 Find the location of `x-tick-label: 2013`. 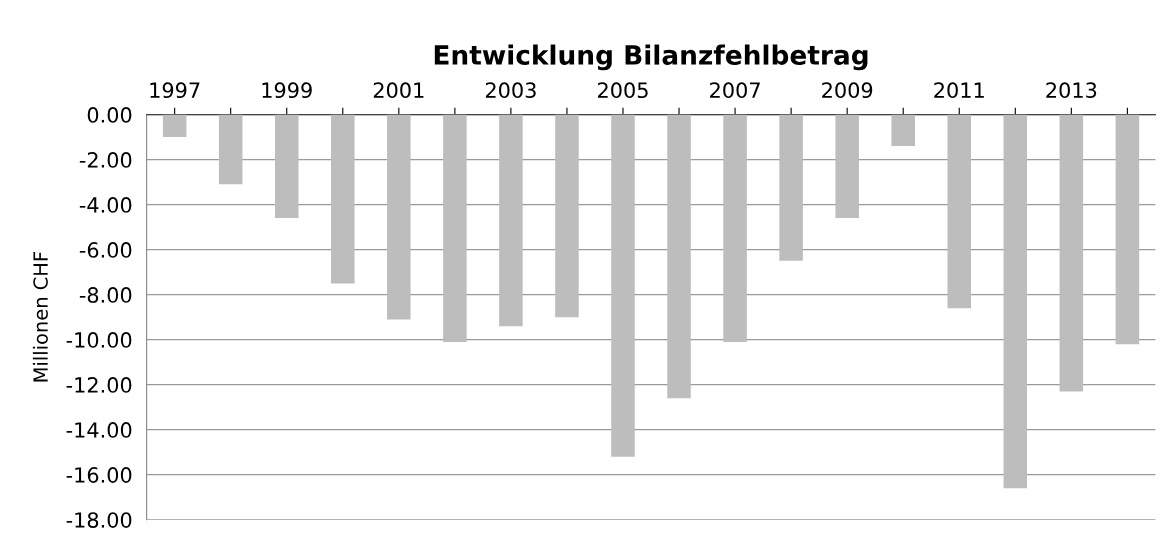

x-tick-label: 2013 is located at coordinates (1071, 90).